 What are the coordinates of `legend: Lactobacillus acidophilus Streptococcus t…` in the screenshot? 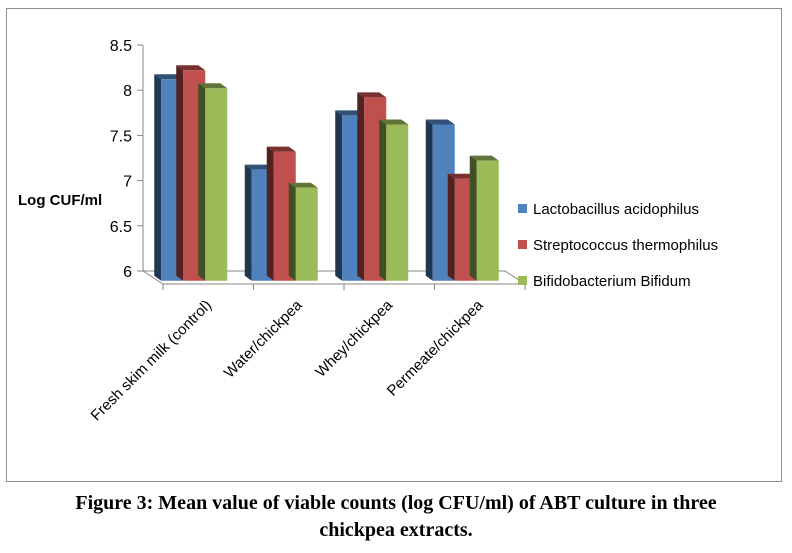 It's located at (618, 245).